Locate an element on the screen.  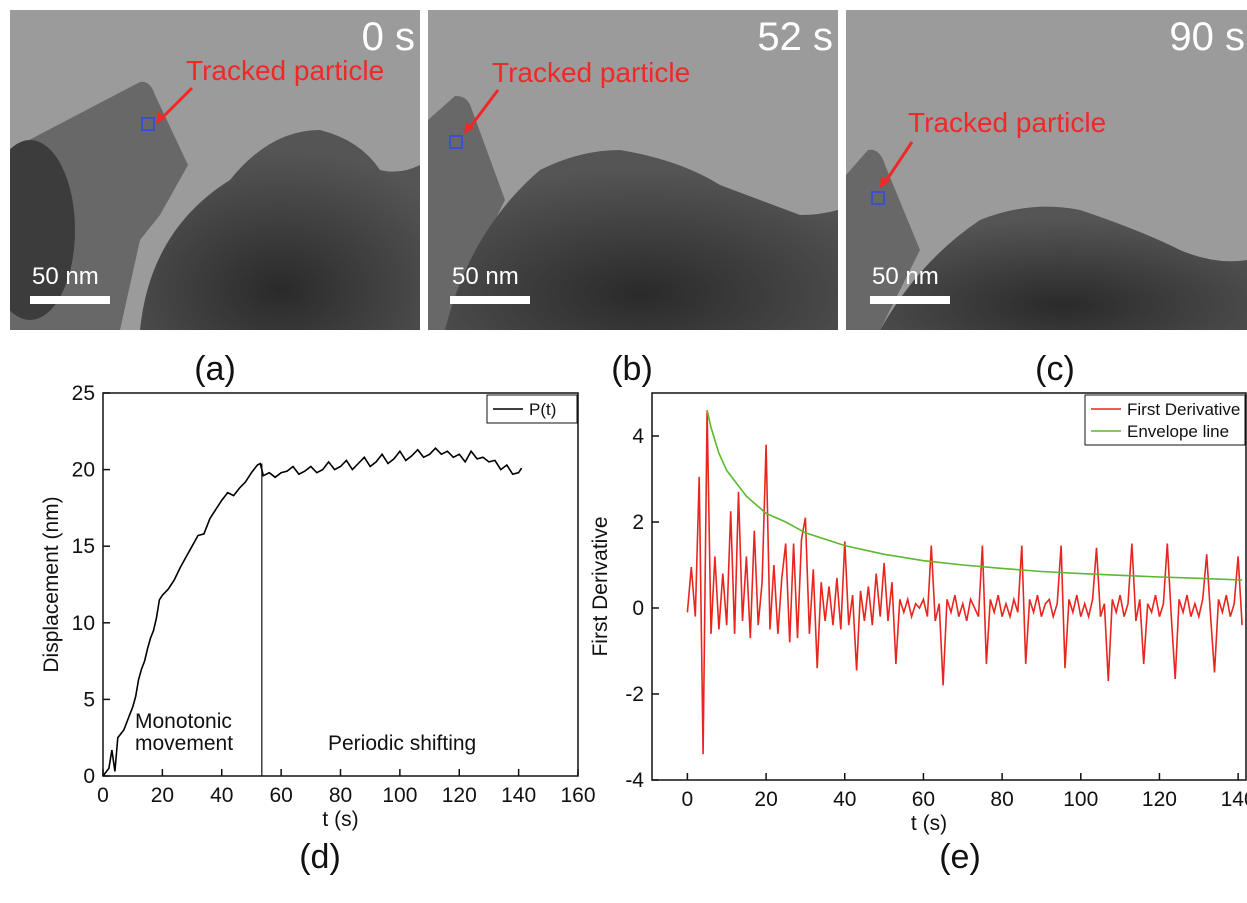
panel-label: (a) is located at coordinates (215, 369).